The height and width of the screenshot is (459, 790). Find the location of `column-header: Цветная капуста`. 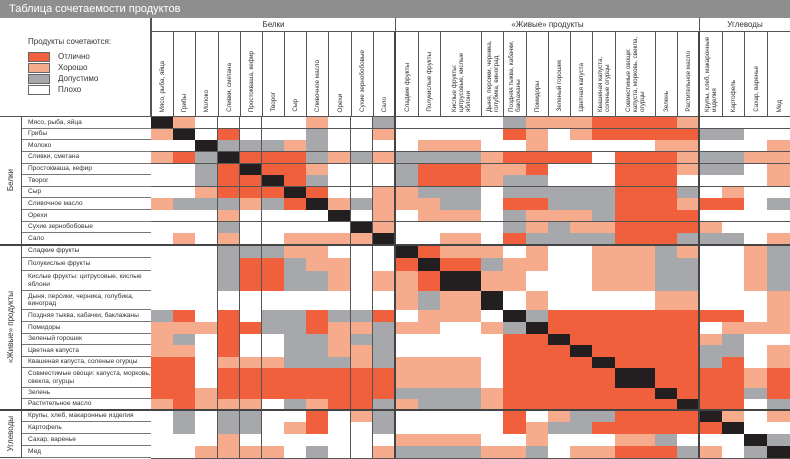

column-header: Цветная капуста is located at coordinates (581, 74).